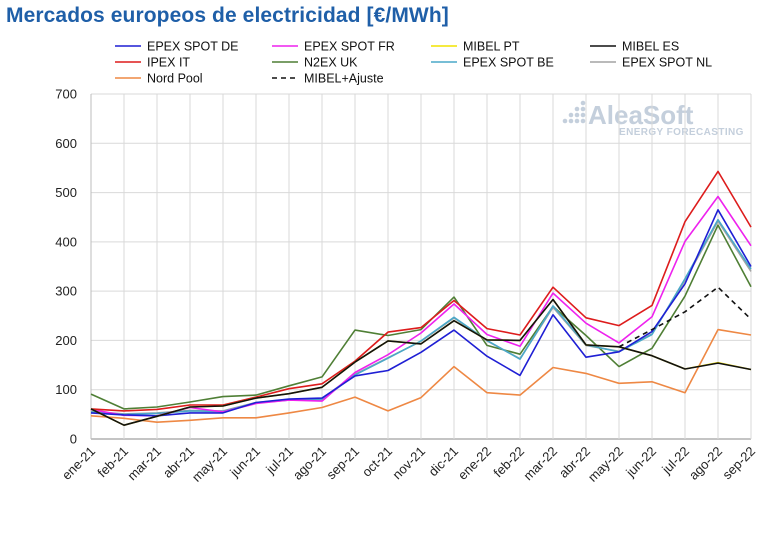 Image resolution: width=768 pixels, height=533 pixels. Describe the element at coordinates (377, 462) in the screenshot. I see `x-tick-label: oct-21` at that location.